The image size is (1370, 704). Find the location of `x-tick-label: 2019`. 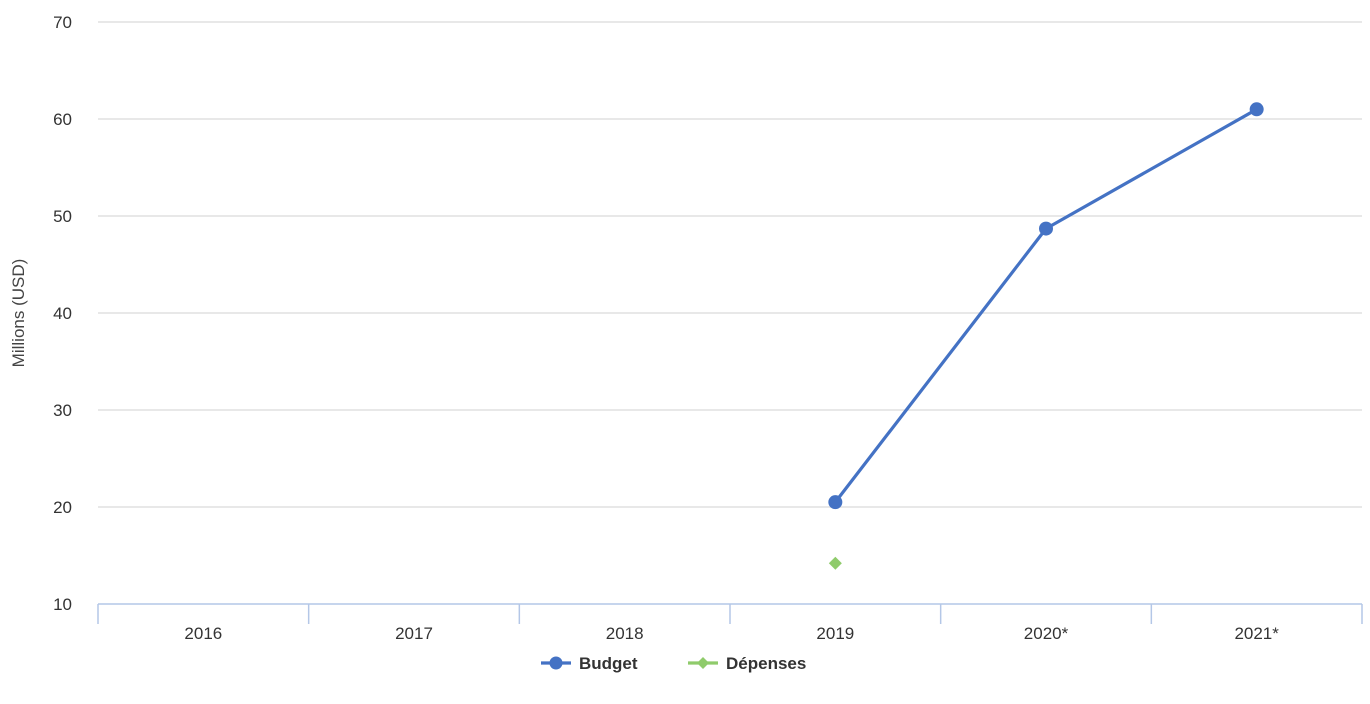

x-tick-label: 2019 is located at coordinates (835, 633).